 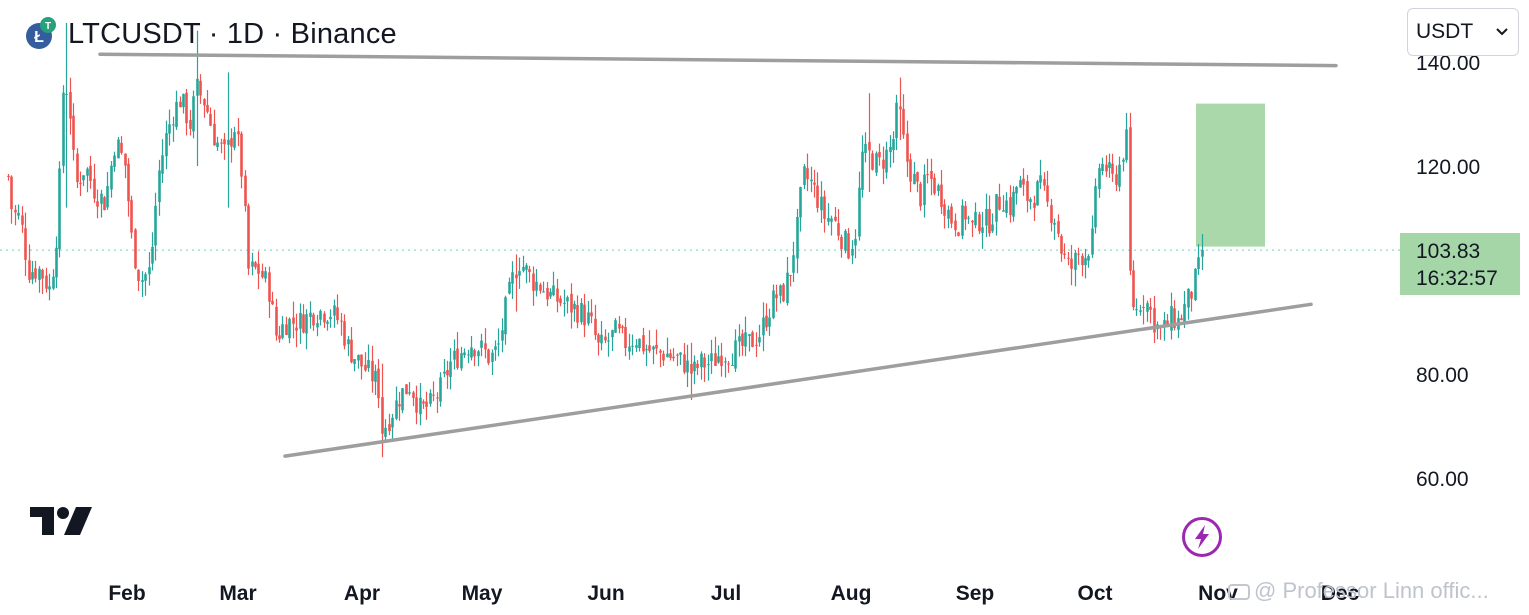 What do you see at coordinates (232, 33) in the screenshot?
I see `symbol-title: LTCUSDT · 1D · Binance` at bounding box center [232, 33].